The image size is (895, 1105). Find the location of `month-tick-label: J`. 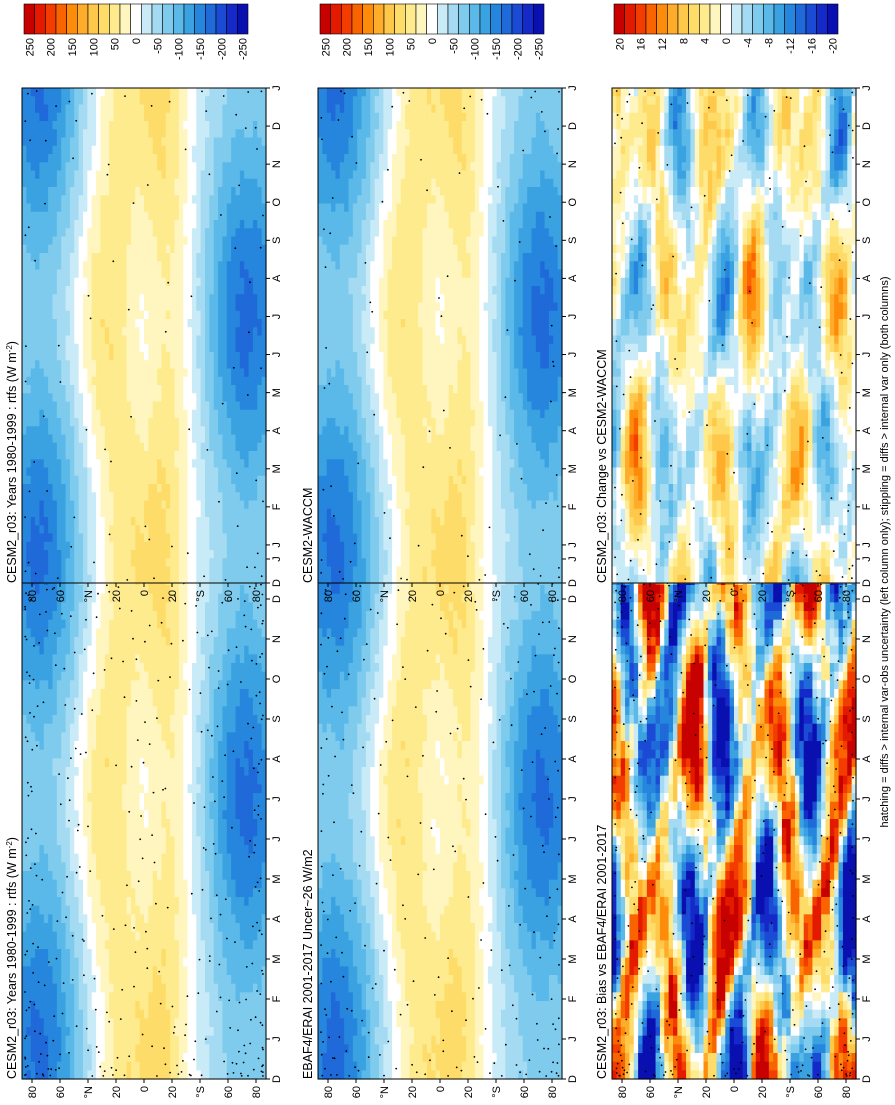

month-tick-label: J is located at coordinates (277, 559).